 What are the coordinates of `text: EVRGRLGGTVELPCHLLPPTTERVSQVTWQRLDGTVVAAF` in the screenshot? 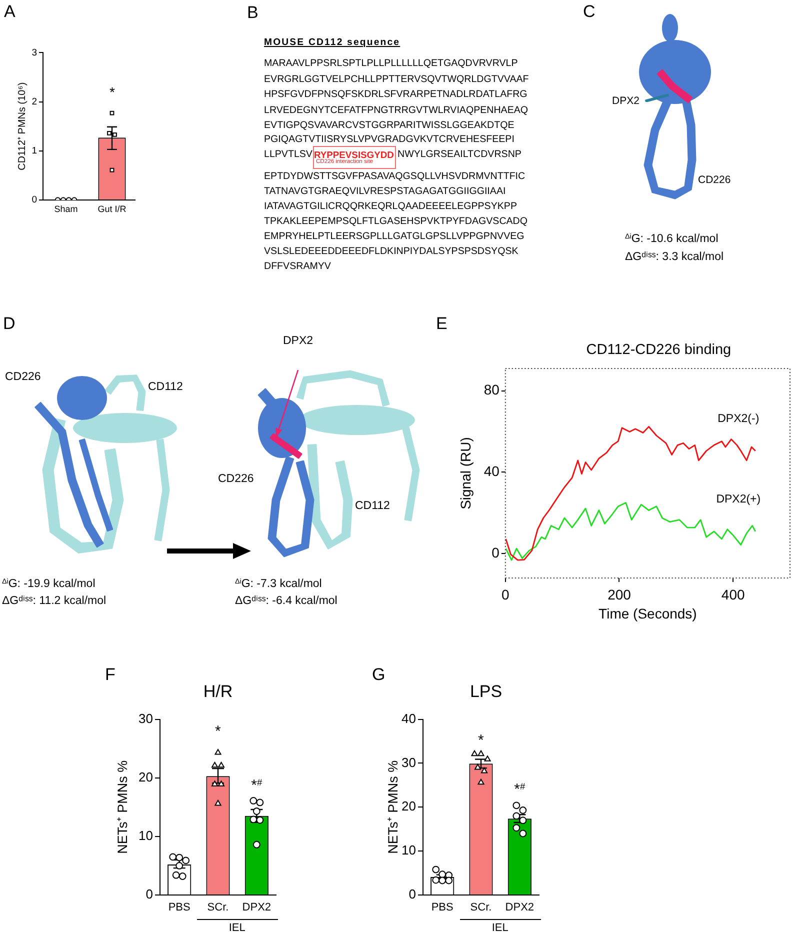 It's located at (396, 79).